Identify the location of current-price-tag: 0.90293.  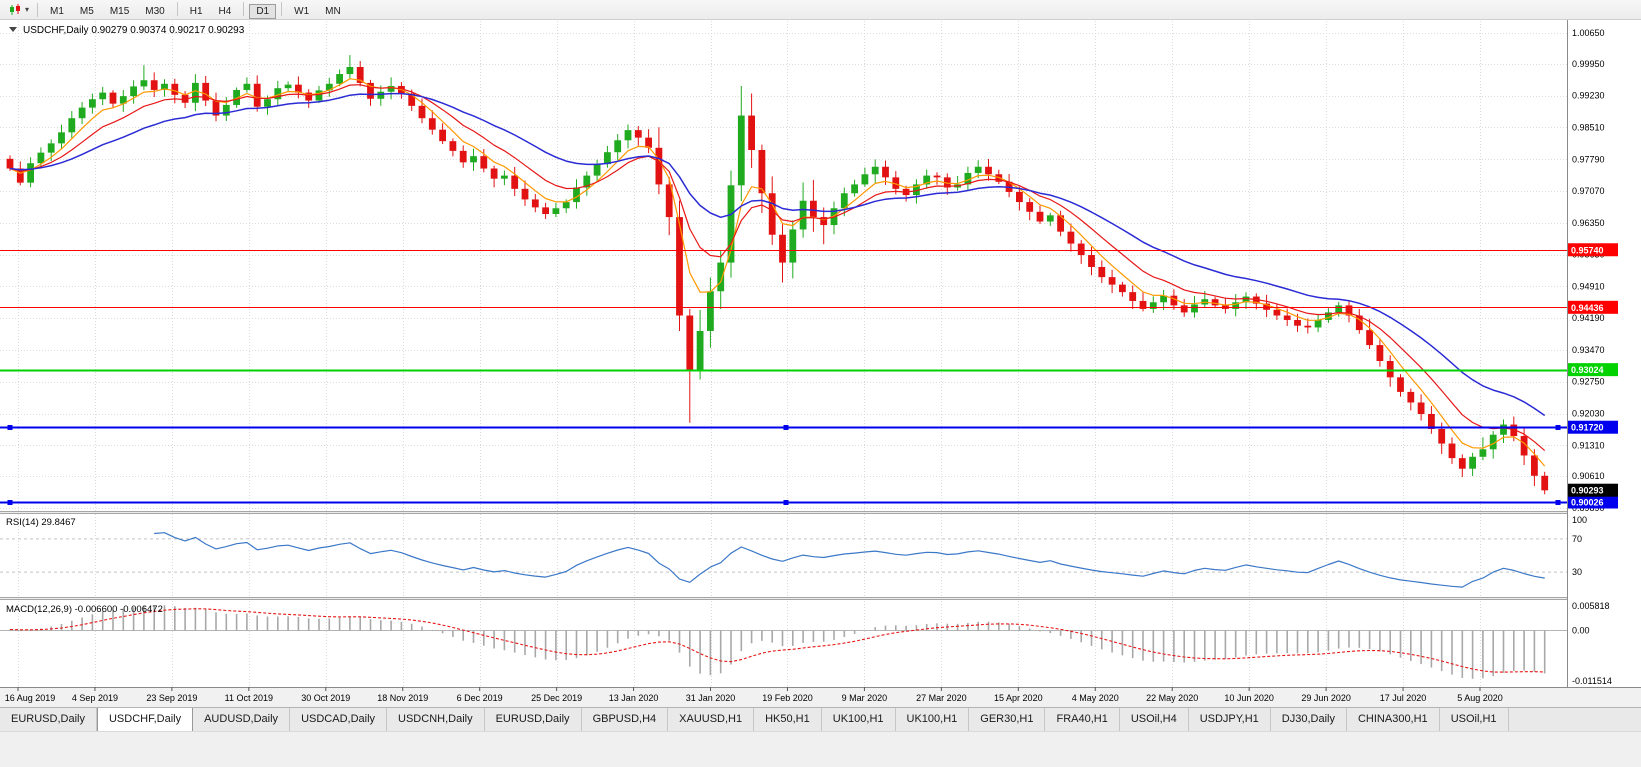
(1593, 490).